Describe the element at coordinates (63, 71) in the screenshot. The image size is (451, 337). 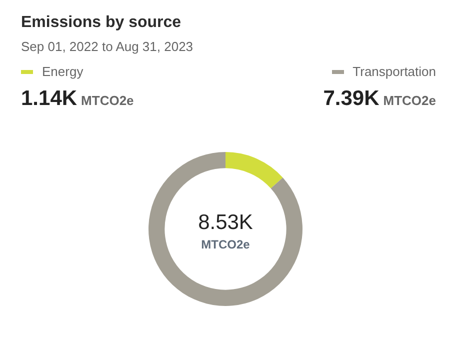
I see `legend-label: Energy` at that location.